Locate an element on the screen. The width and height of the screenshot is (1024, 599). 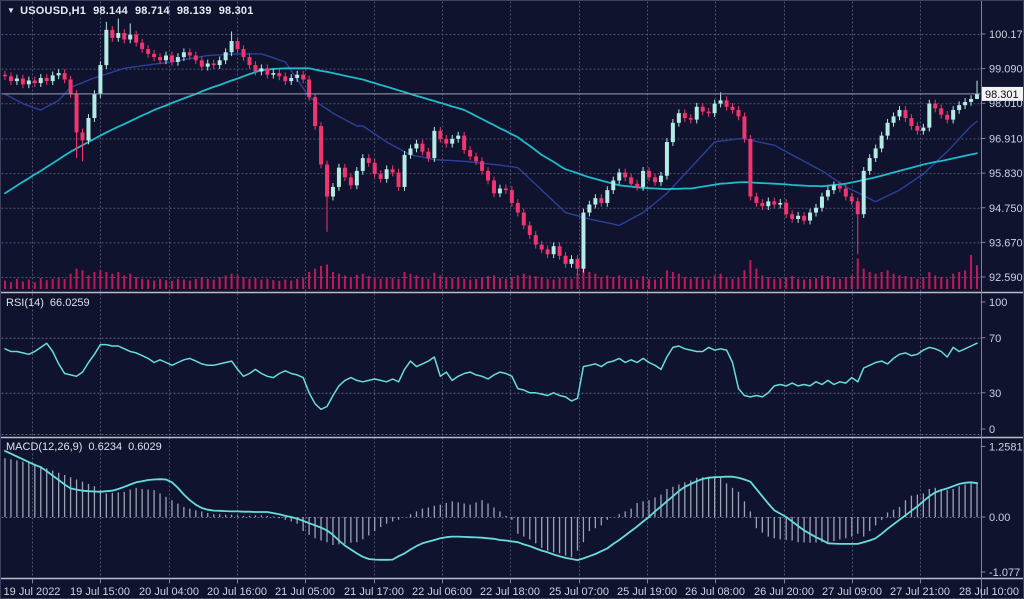
svg-text: 70 is located at coordinates (995, 339).